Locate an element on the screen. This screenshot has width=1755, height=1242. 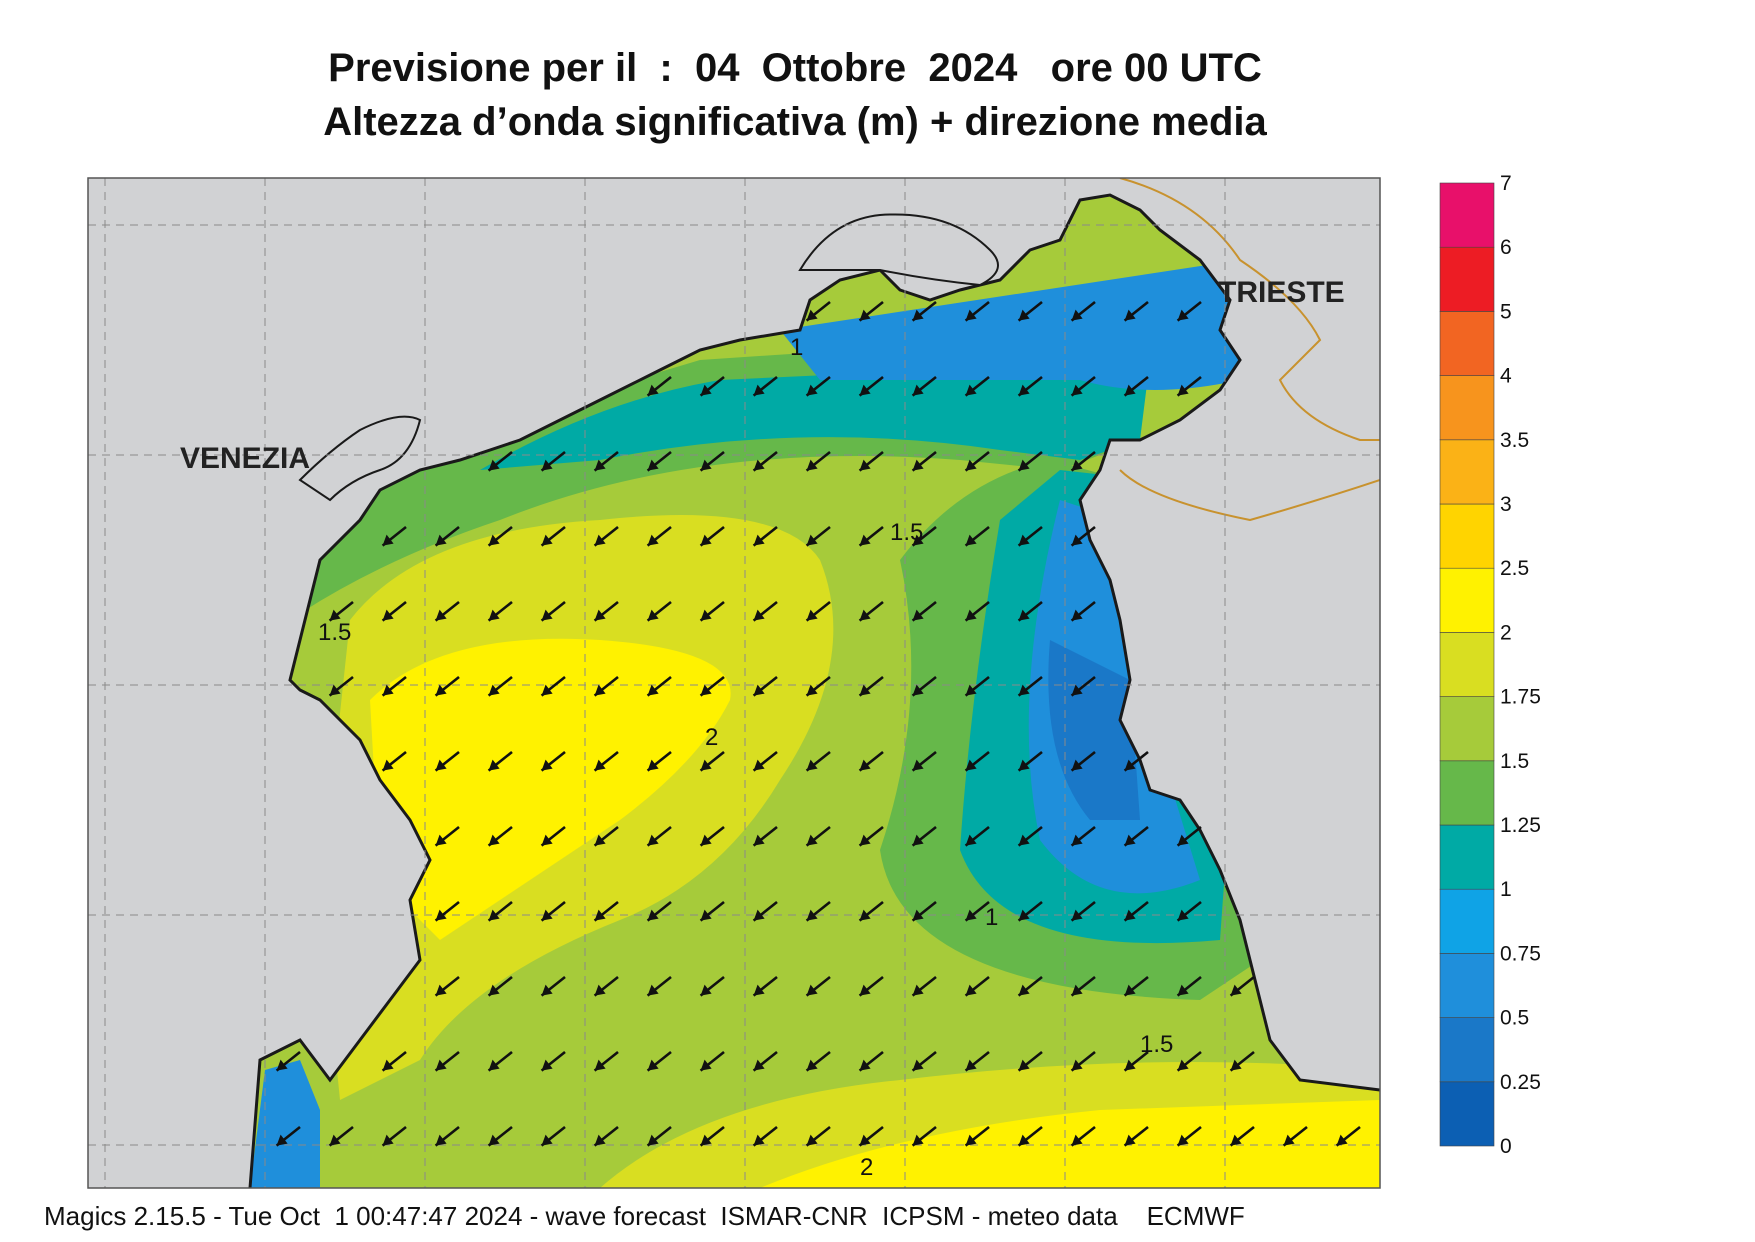
place-label-trieste: TRIESTE is located at coordinates (1281, 292).